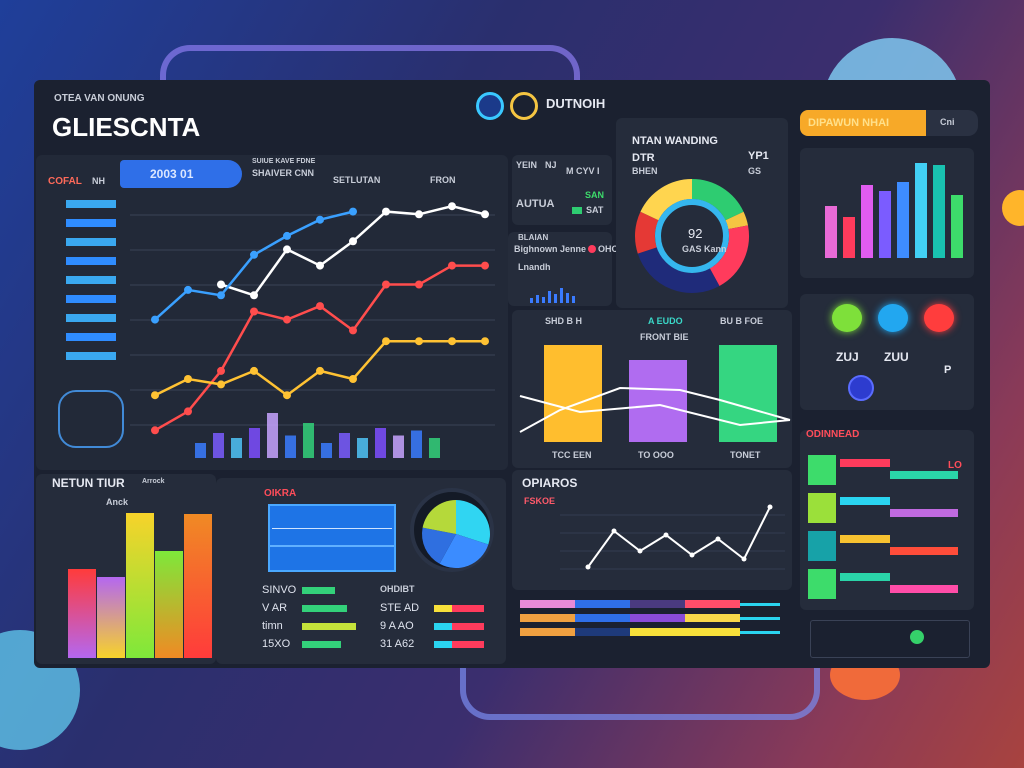 The height and width of the screenshot is (768, 1024). Describe the element at coordinates (357, 180) in the screenshot. I see `chart-caption: SETLUTAN` at that location.